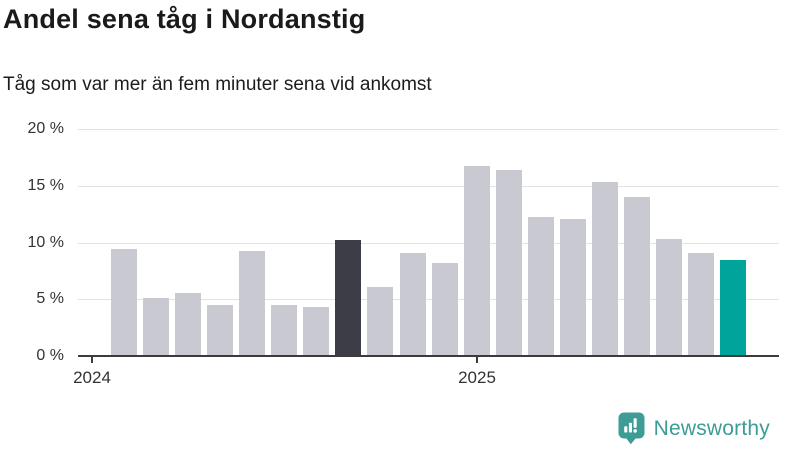 The image size is (800, 450). Describe the element at coordinates (45, 185) in the screenshot. I see `y-tick-label: 15 %` at that location.